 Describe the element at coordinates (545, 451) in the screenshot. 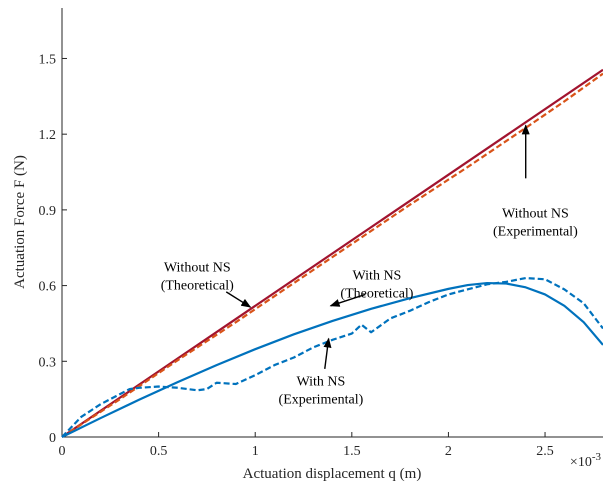

I see `x-tick-label: 2.5` at that location.